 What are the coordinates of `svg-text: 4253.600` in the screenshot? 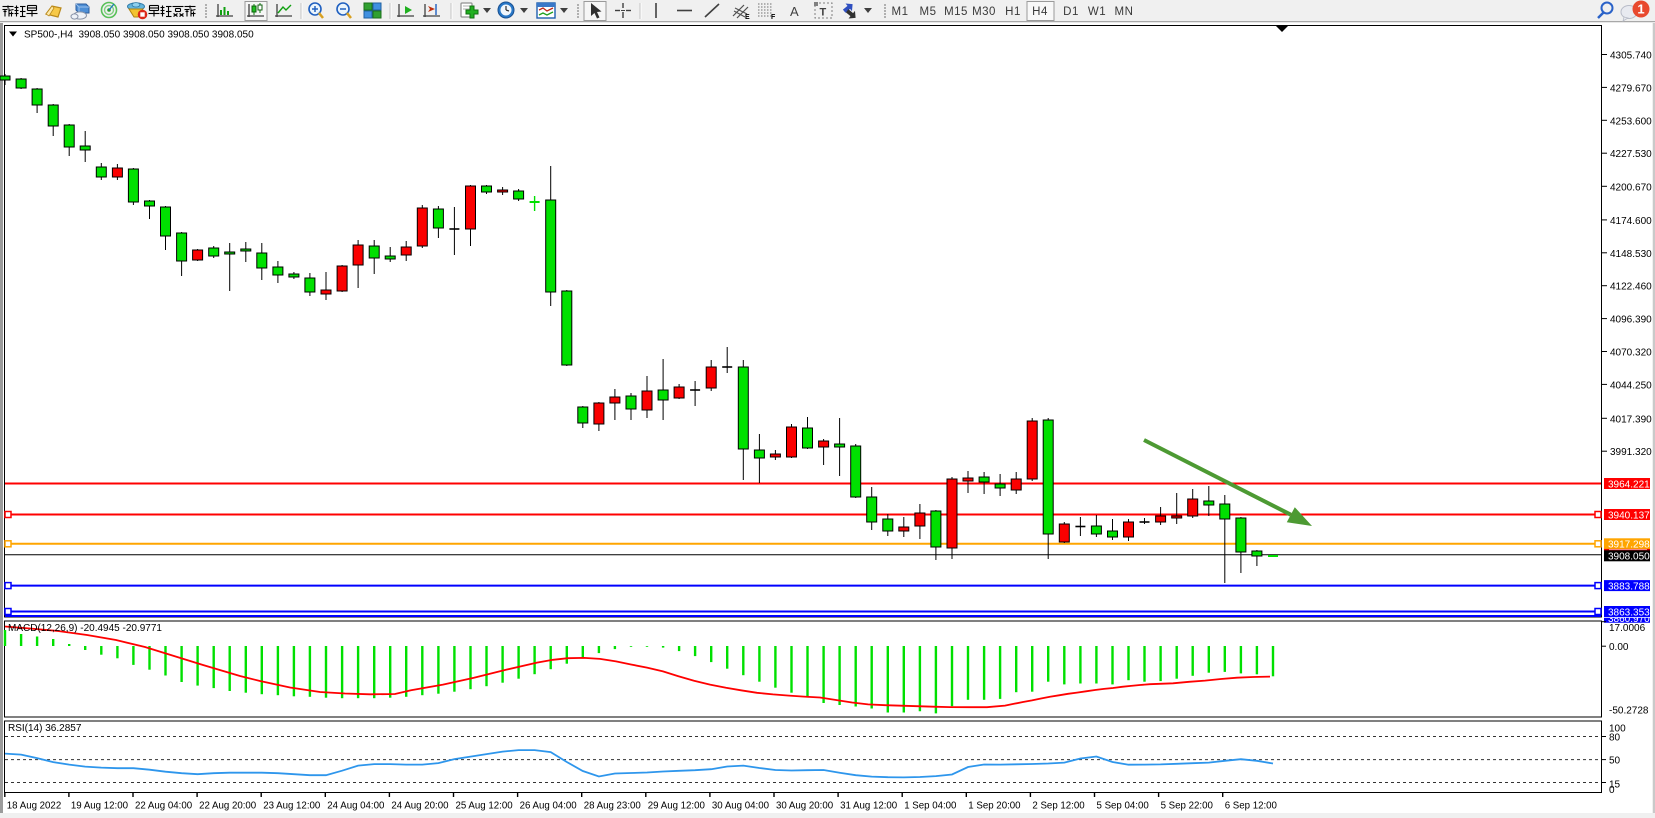 It's located at (1631, 121).